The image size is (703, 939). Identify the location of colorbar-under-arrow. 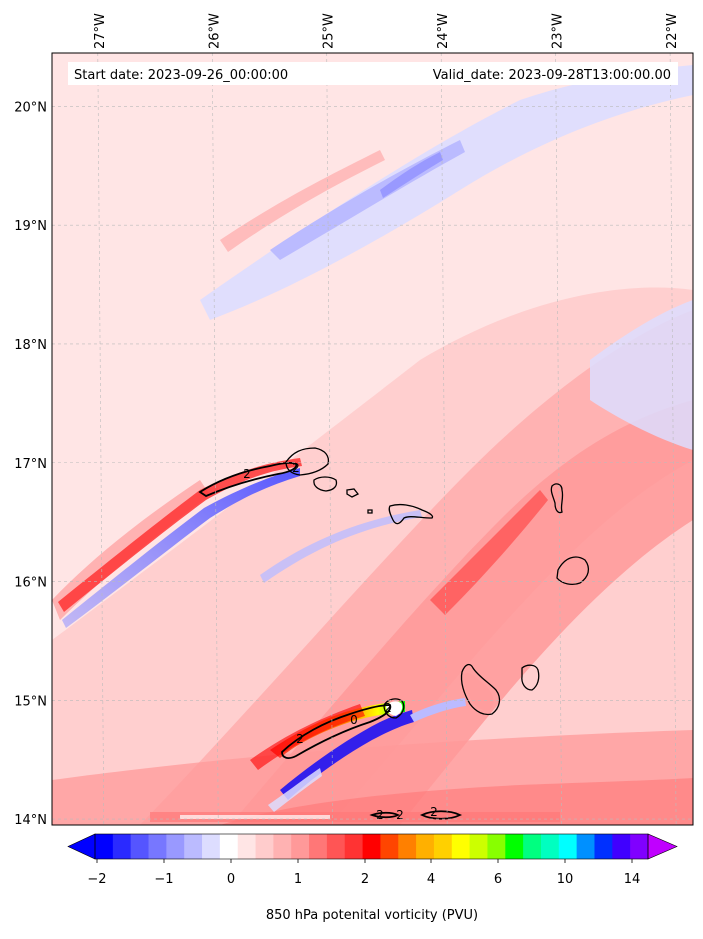
(81, 846).